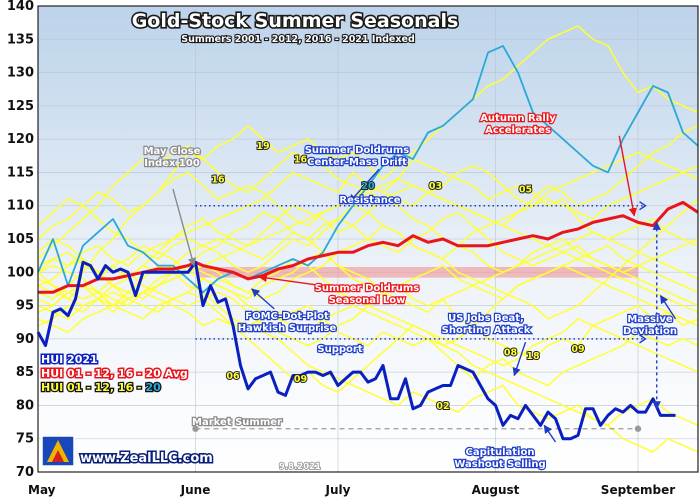  Describe the element at coordinates (153, 387) in the screenshot. I see `legend-indiv-suffix: 20` at that location.